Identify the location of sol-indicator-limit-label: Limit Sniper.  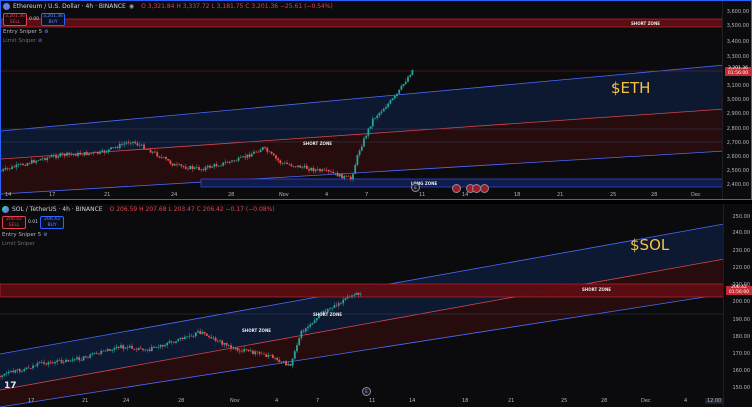
(19, 244).